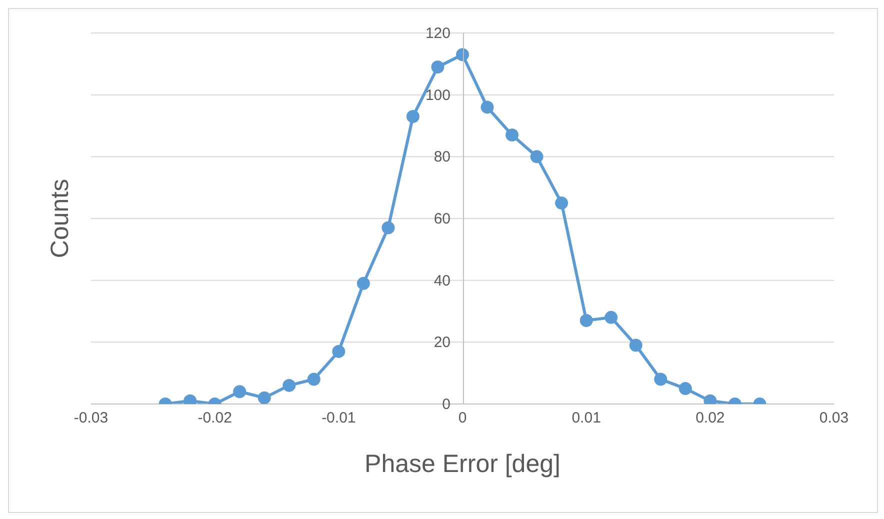 The height and width of the screenshot is (519, 884). Describe the element at coordinates (437, 33) in the screenshot. I see `y-tick-label: 120` at that location.